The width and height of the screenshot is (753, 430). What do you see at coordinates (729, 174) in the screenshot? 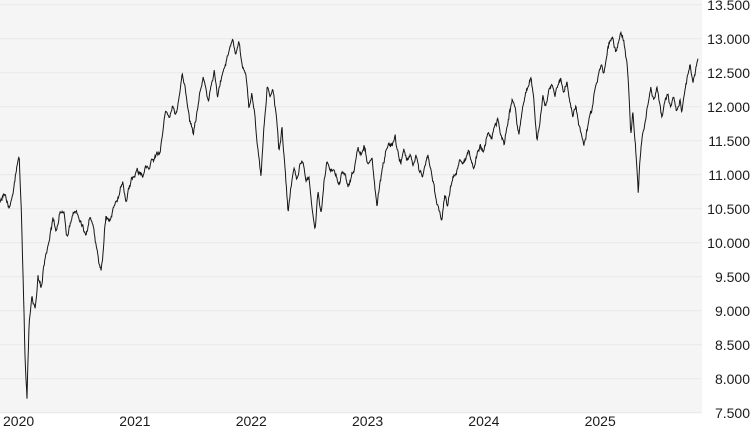
I see `y-axis-tick-label: 11.000` at bounding box center [729, 174].